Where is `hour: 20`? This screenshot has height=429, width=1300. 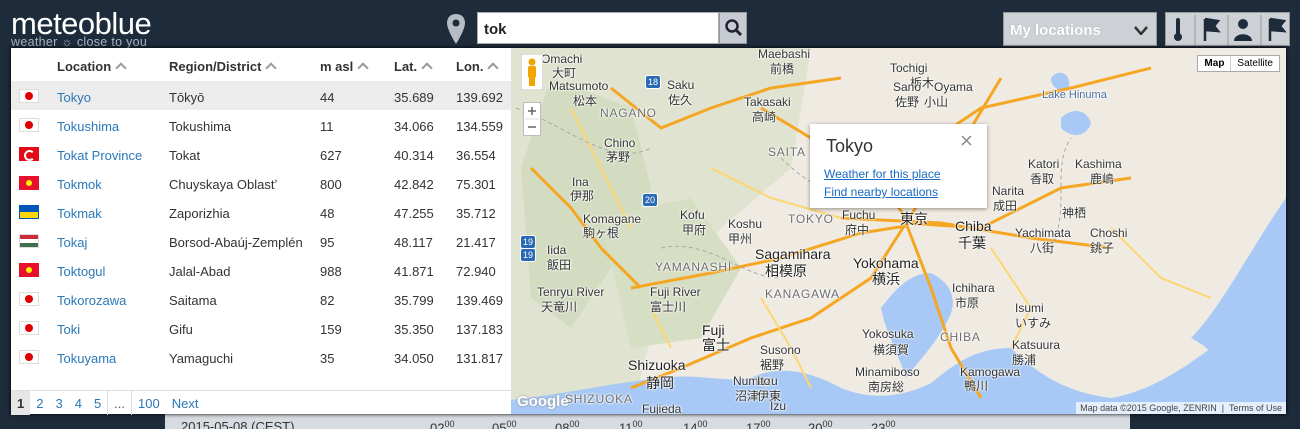
hour: 20 is located at coordinates (815, 424).